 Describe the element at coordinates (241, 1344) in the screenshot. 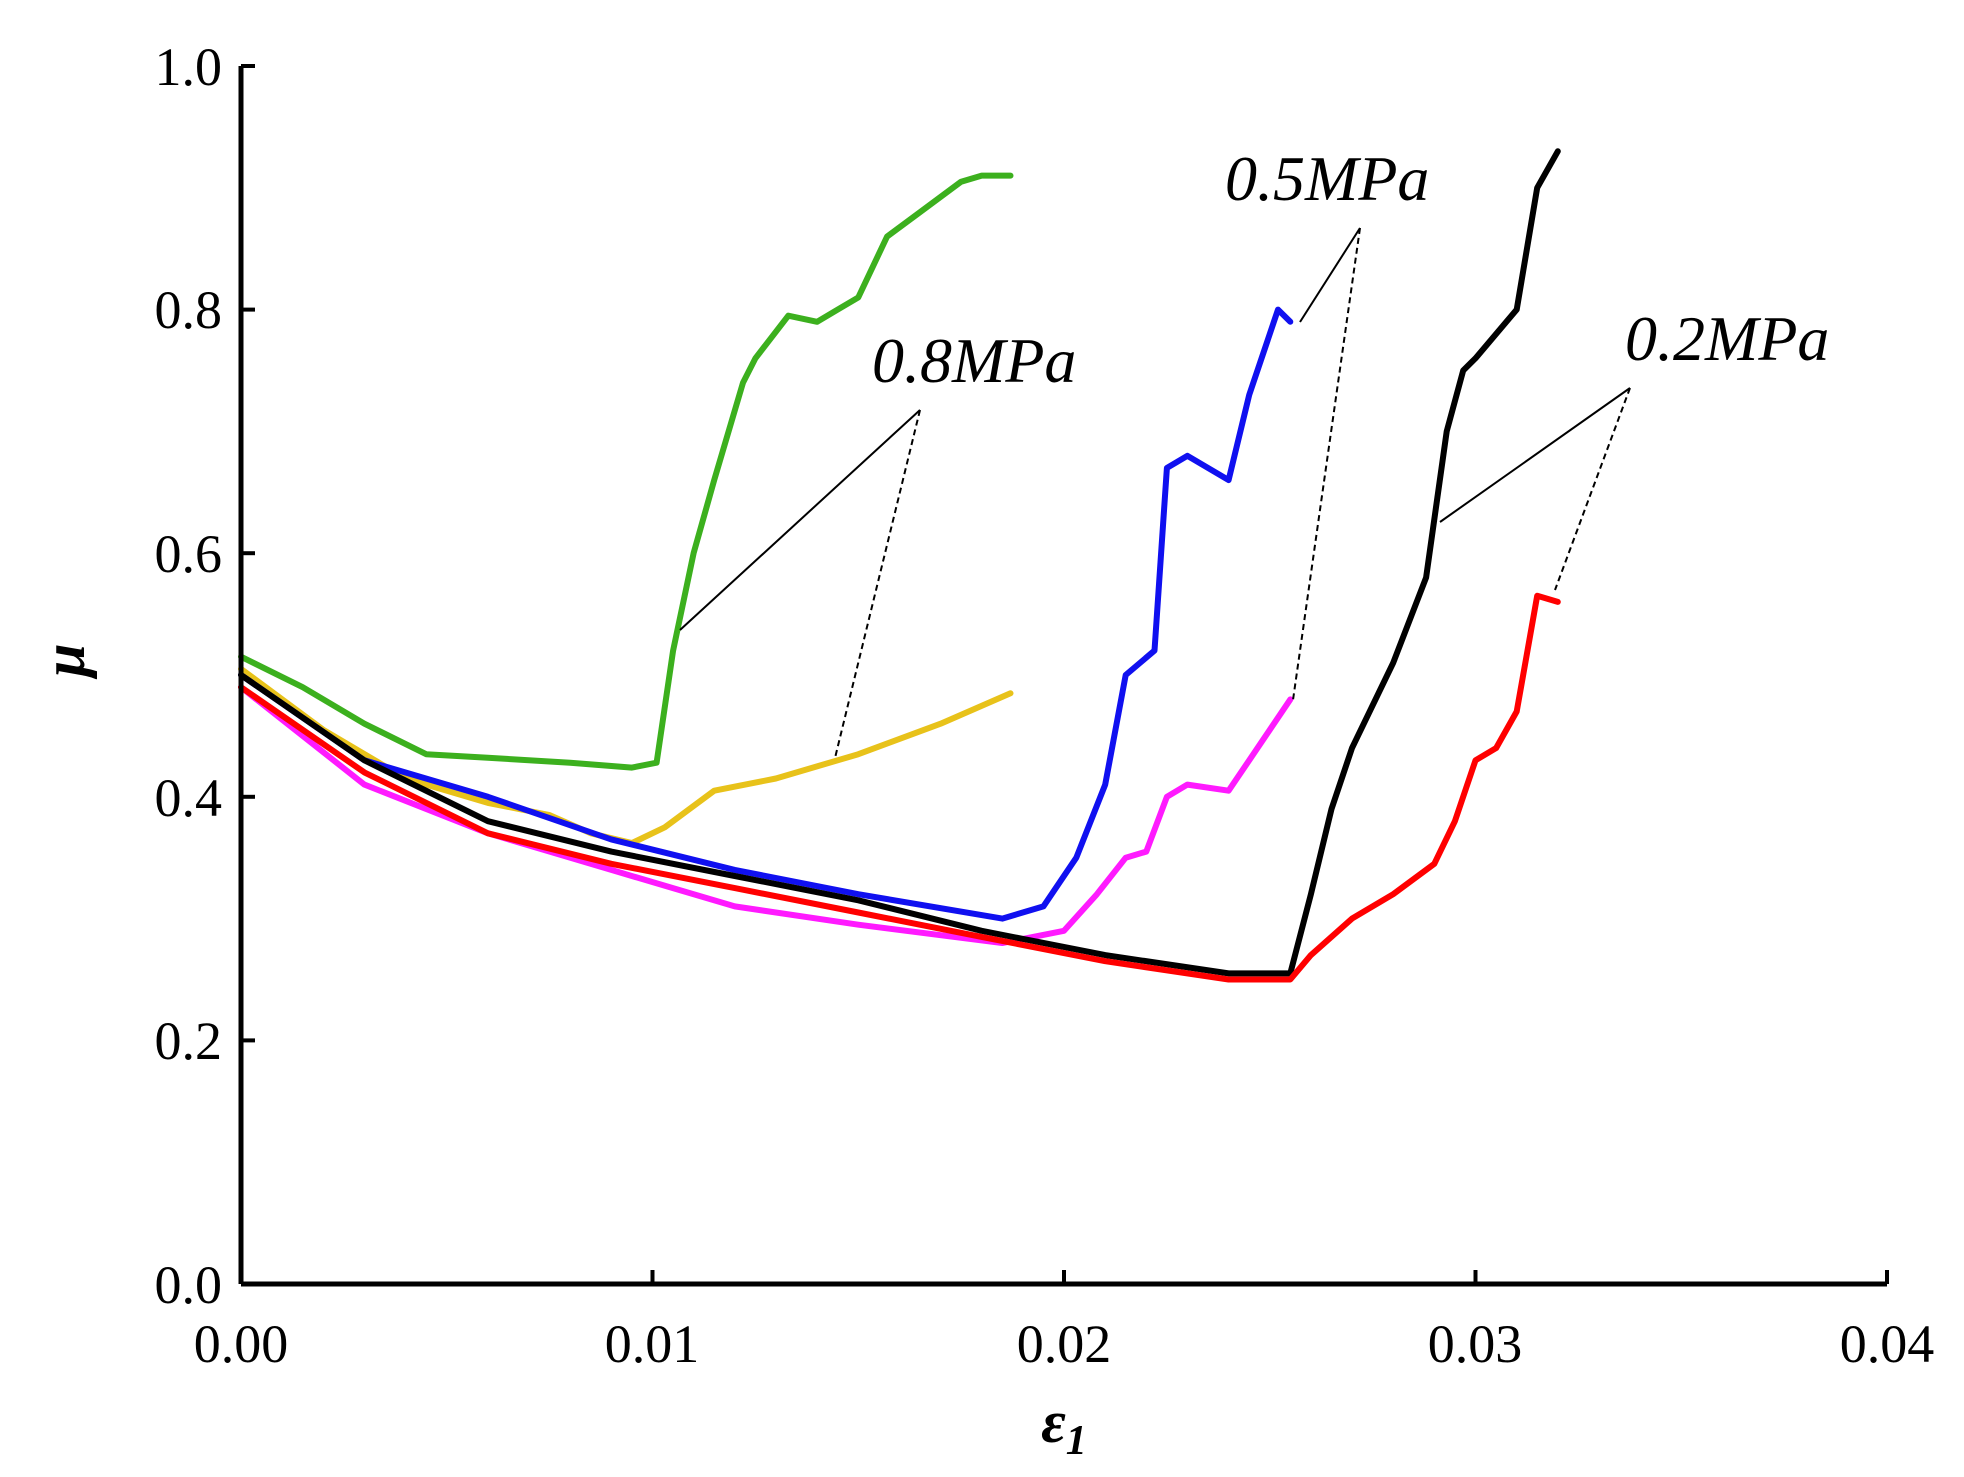

I see `x-tick-label-0: 0.00` at that location.